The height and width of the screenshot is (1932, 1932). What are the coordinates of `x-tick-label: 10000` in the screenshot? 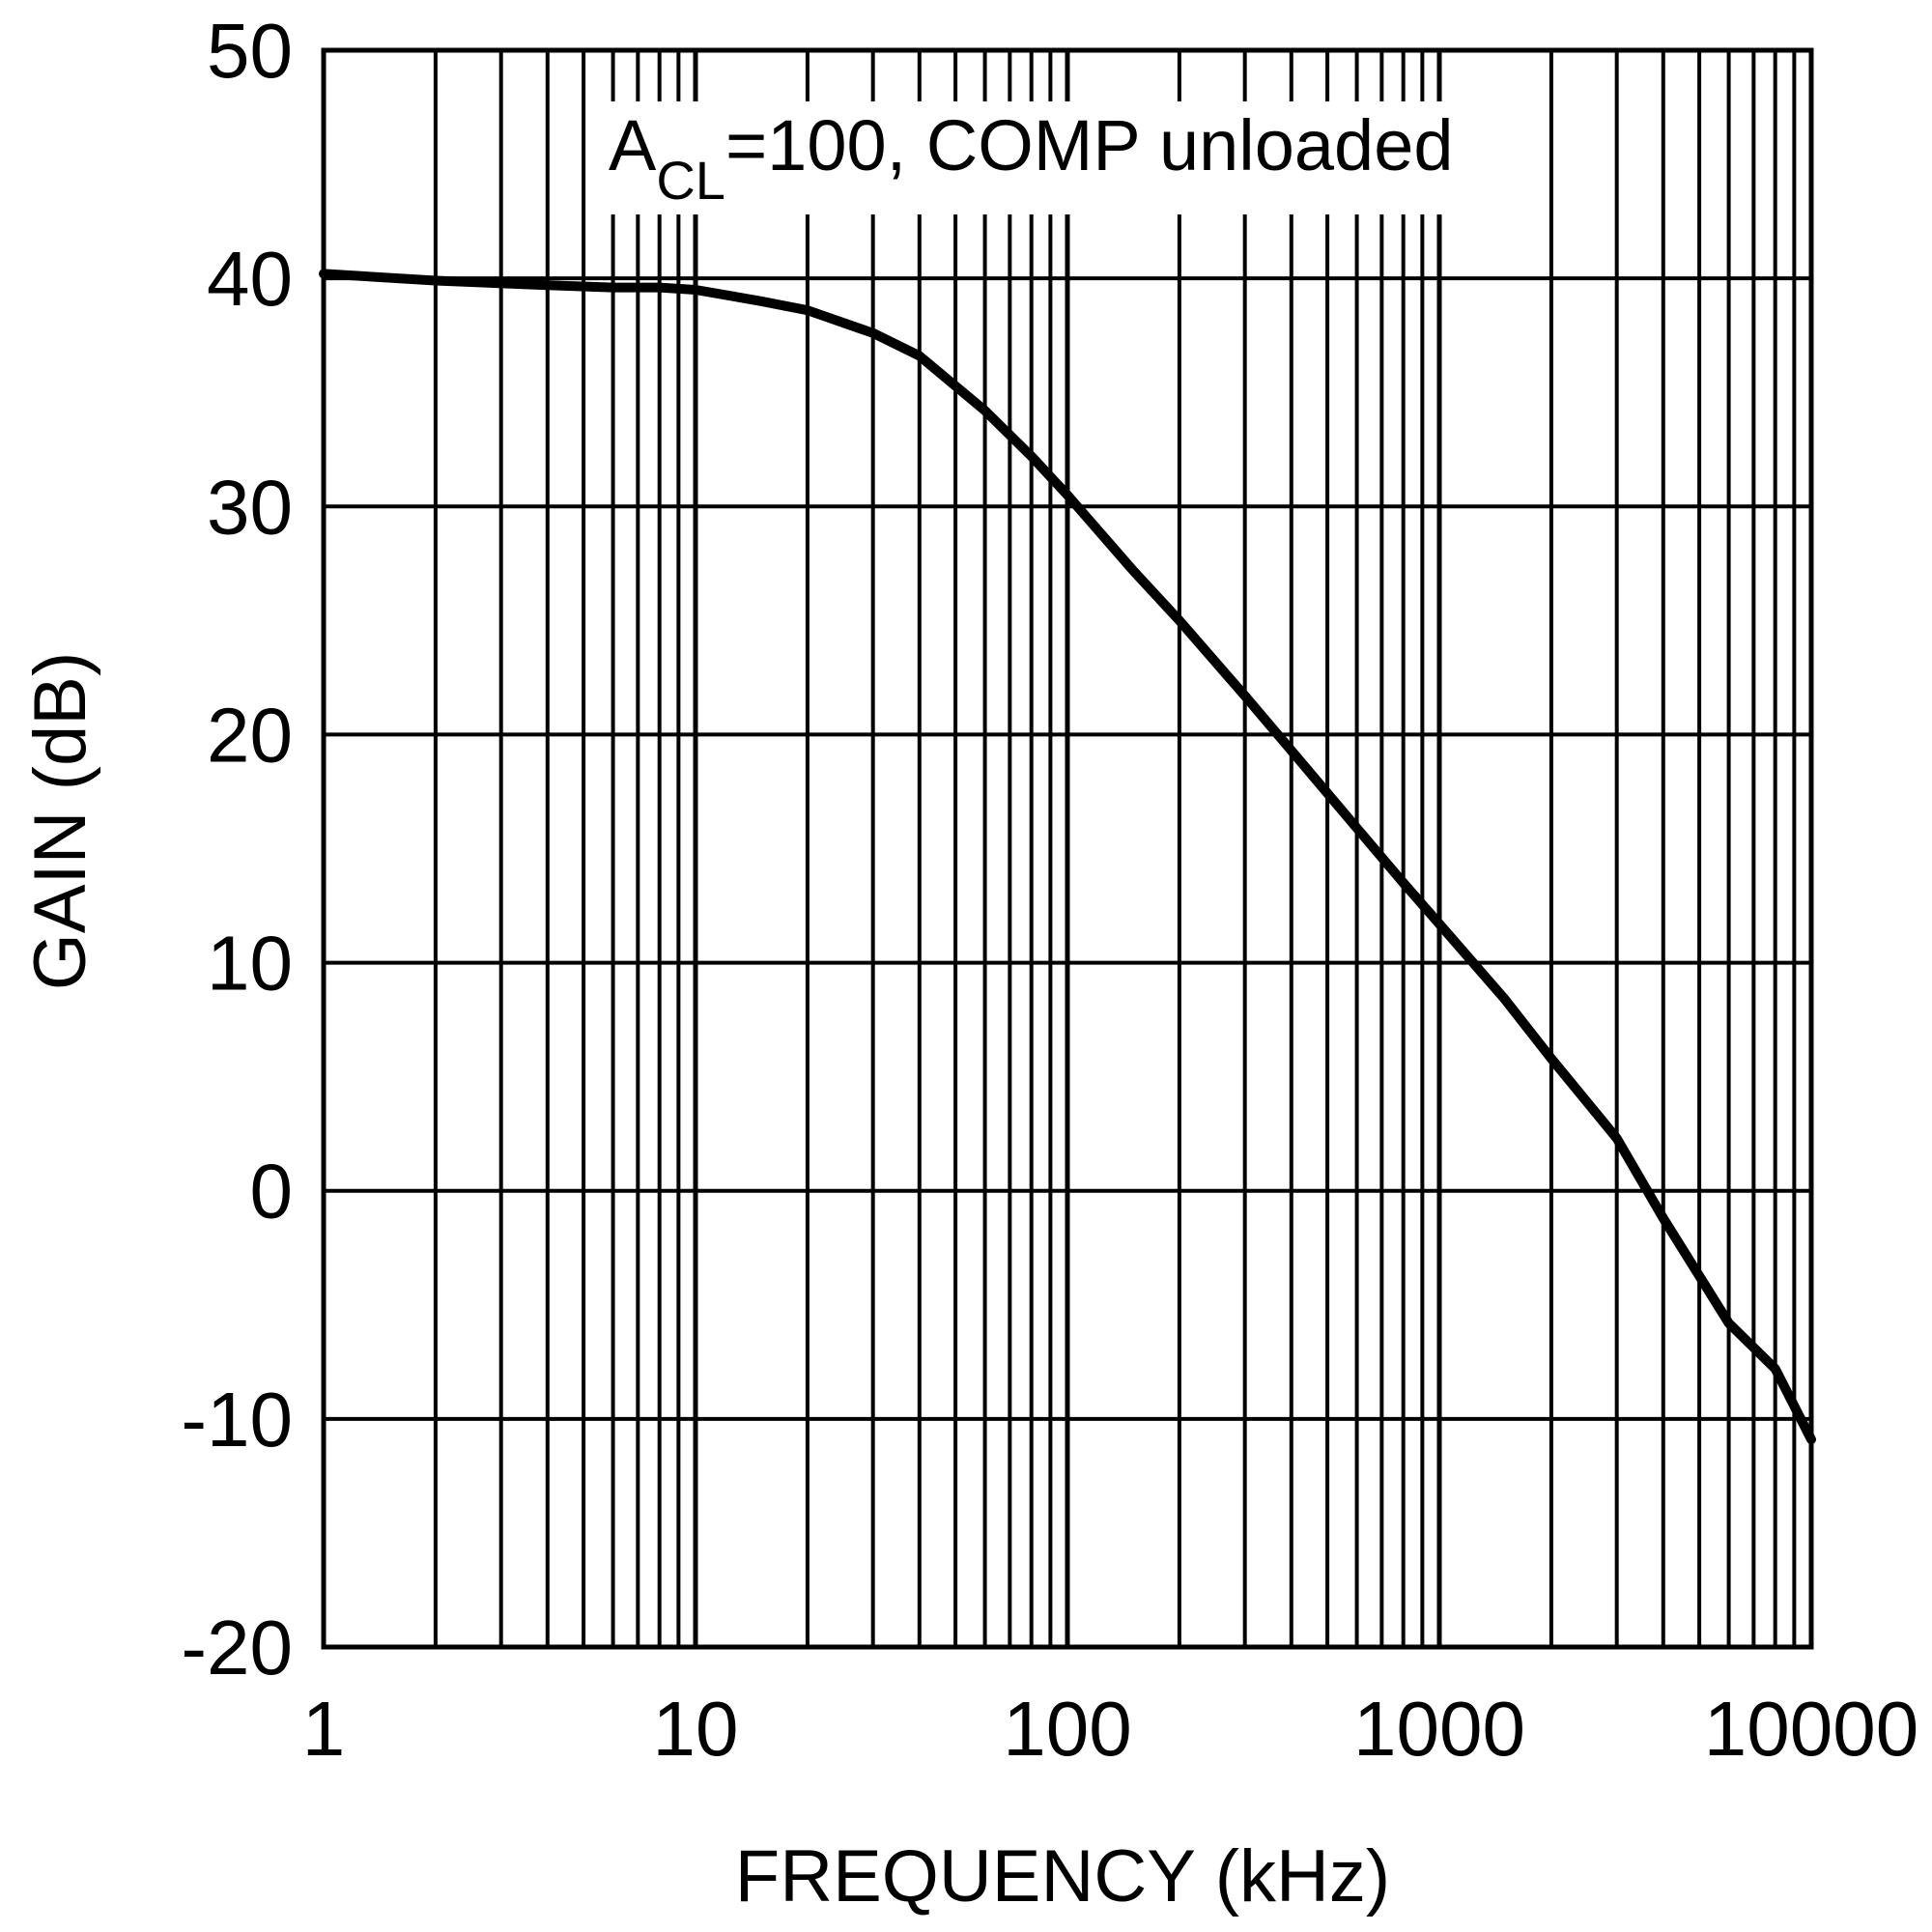 It's located at (1811, 1729).